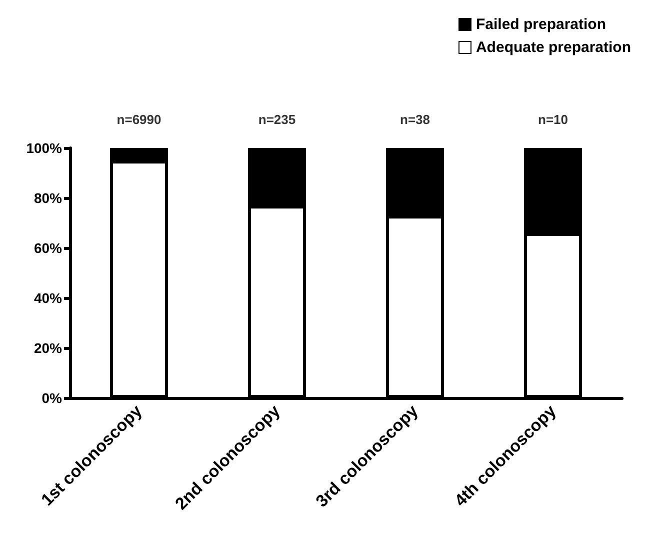  What do you see at coordinates (554, 47) in the screenshot?
I see `legend-label: Adequate preparation` at bounding box center [554, 47].